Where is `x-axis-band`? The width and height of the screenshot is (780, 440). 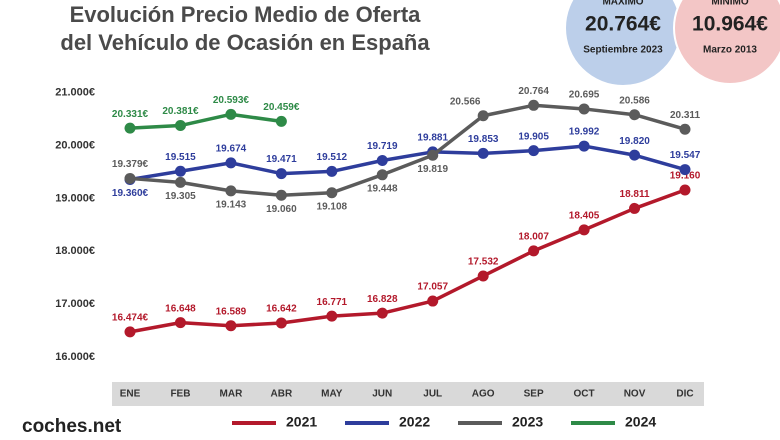
x-axis-band is located at coordinates (408, 394).